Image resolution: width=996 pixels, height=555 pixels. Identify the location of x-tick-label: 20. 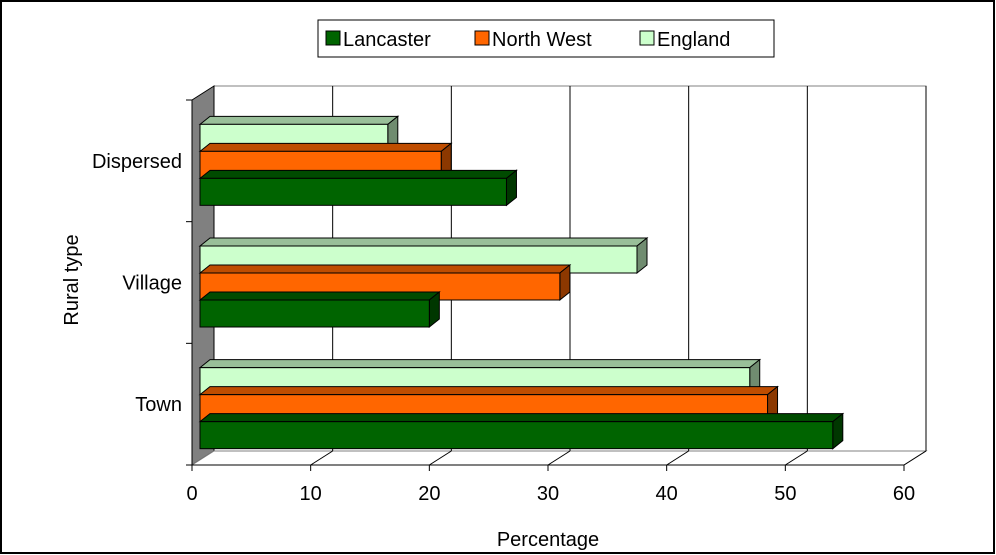
(429, 494).